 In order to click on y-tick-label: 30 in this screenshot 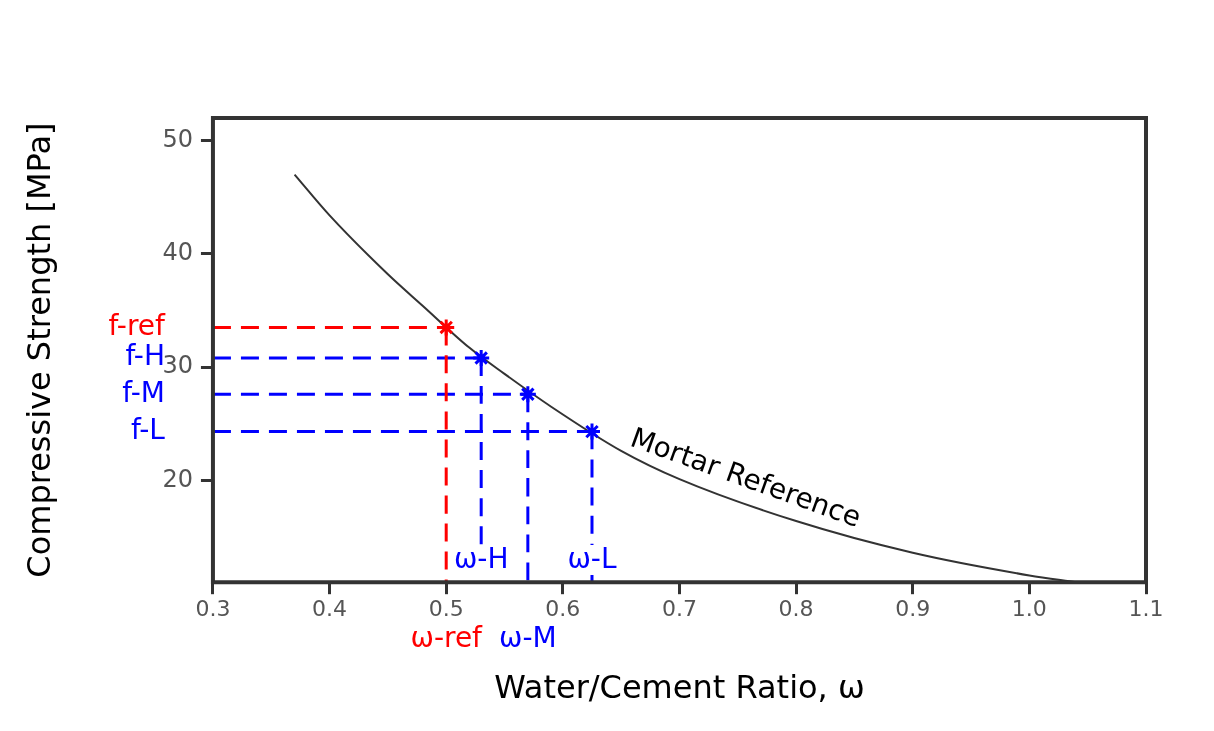, I will do `click(177, 365)`.